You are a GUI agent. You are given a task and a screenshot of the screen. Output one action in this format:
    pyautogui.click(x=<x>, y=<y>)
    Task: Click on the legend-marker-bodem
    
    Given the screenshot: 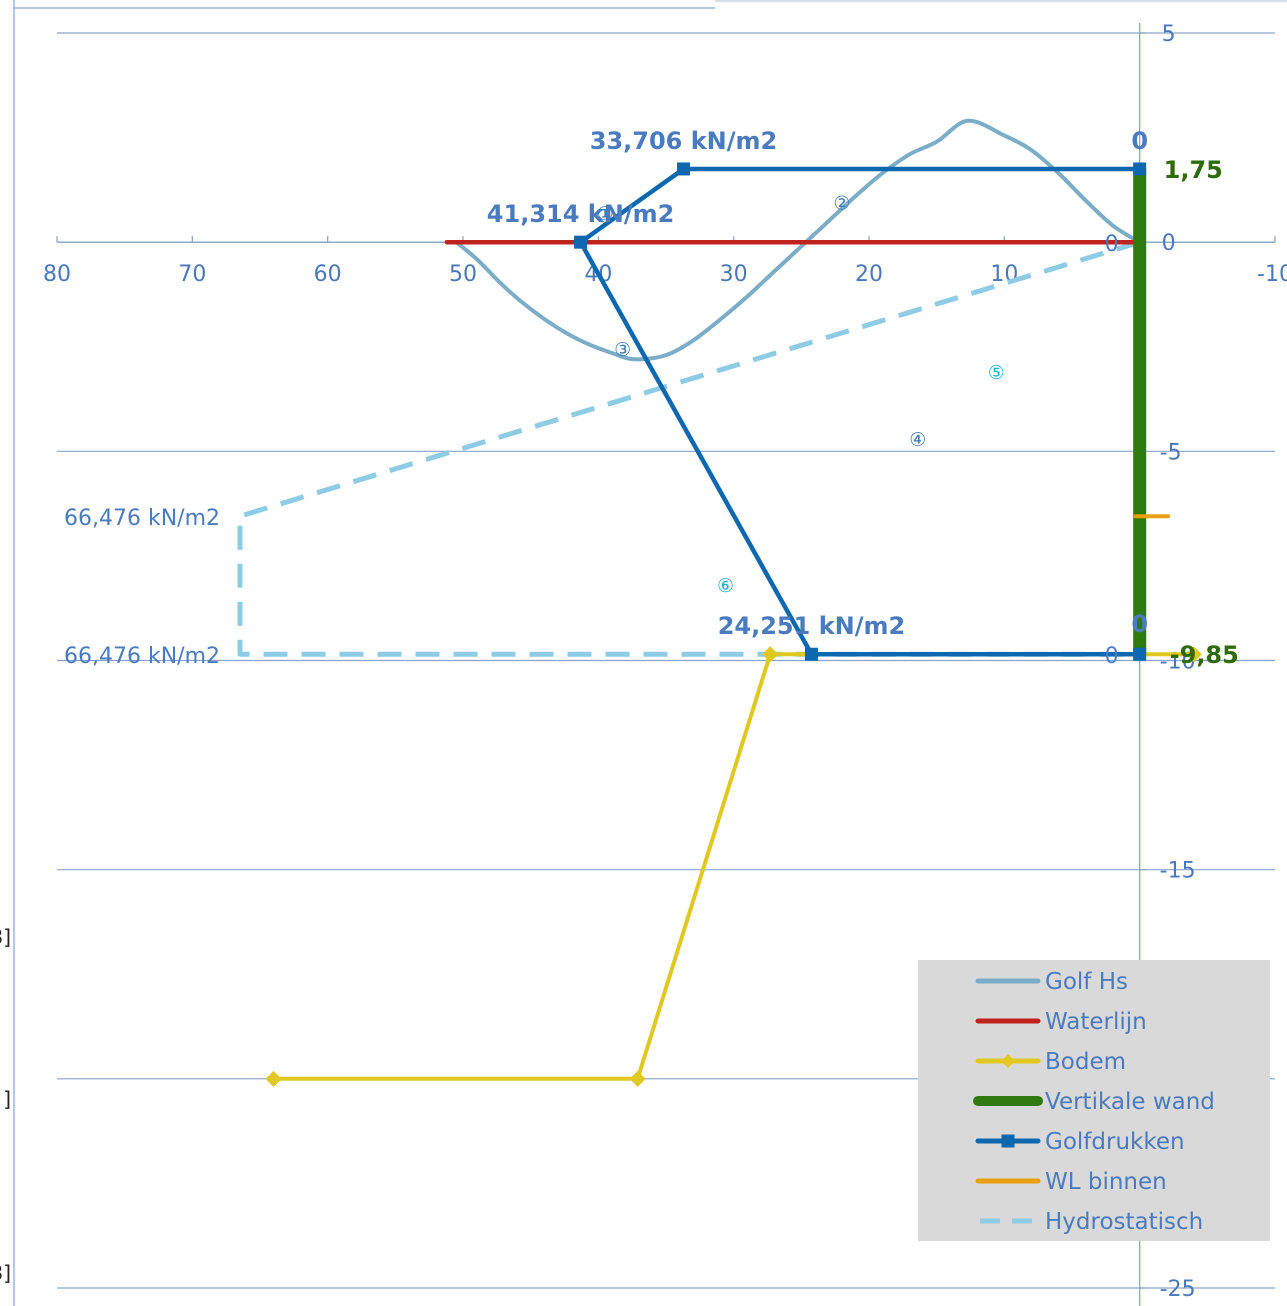 What is the action you would take?
    pyautogui.click(x=1008, y=1061)
    